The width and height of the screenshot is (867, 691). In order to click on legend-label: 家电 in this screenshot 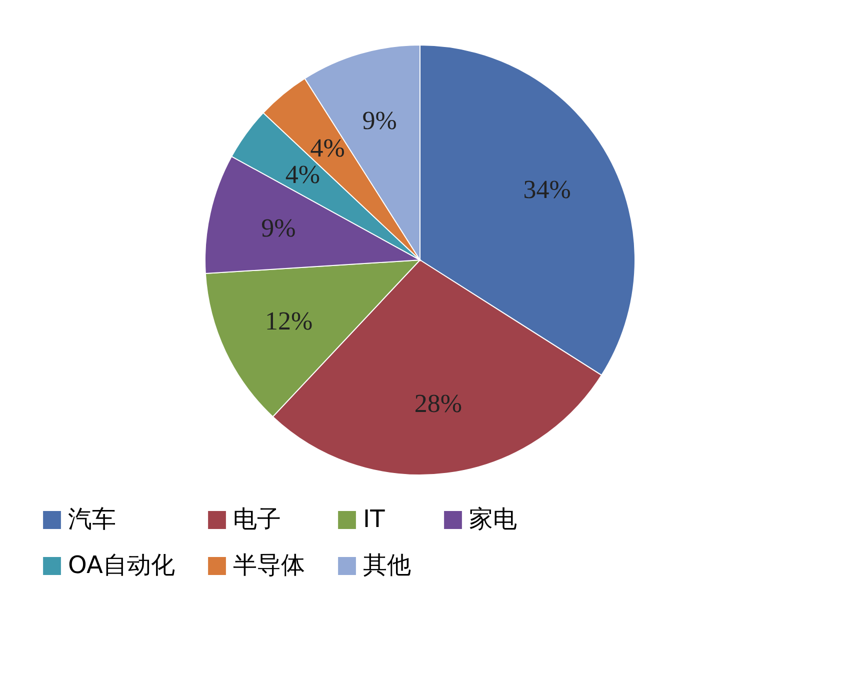, I will do `click(493, 519)`.